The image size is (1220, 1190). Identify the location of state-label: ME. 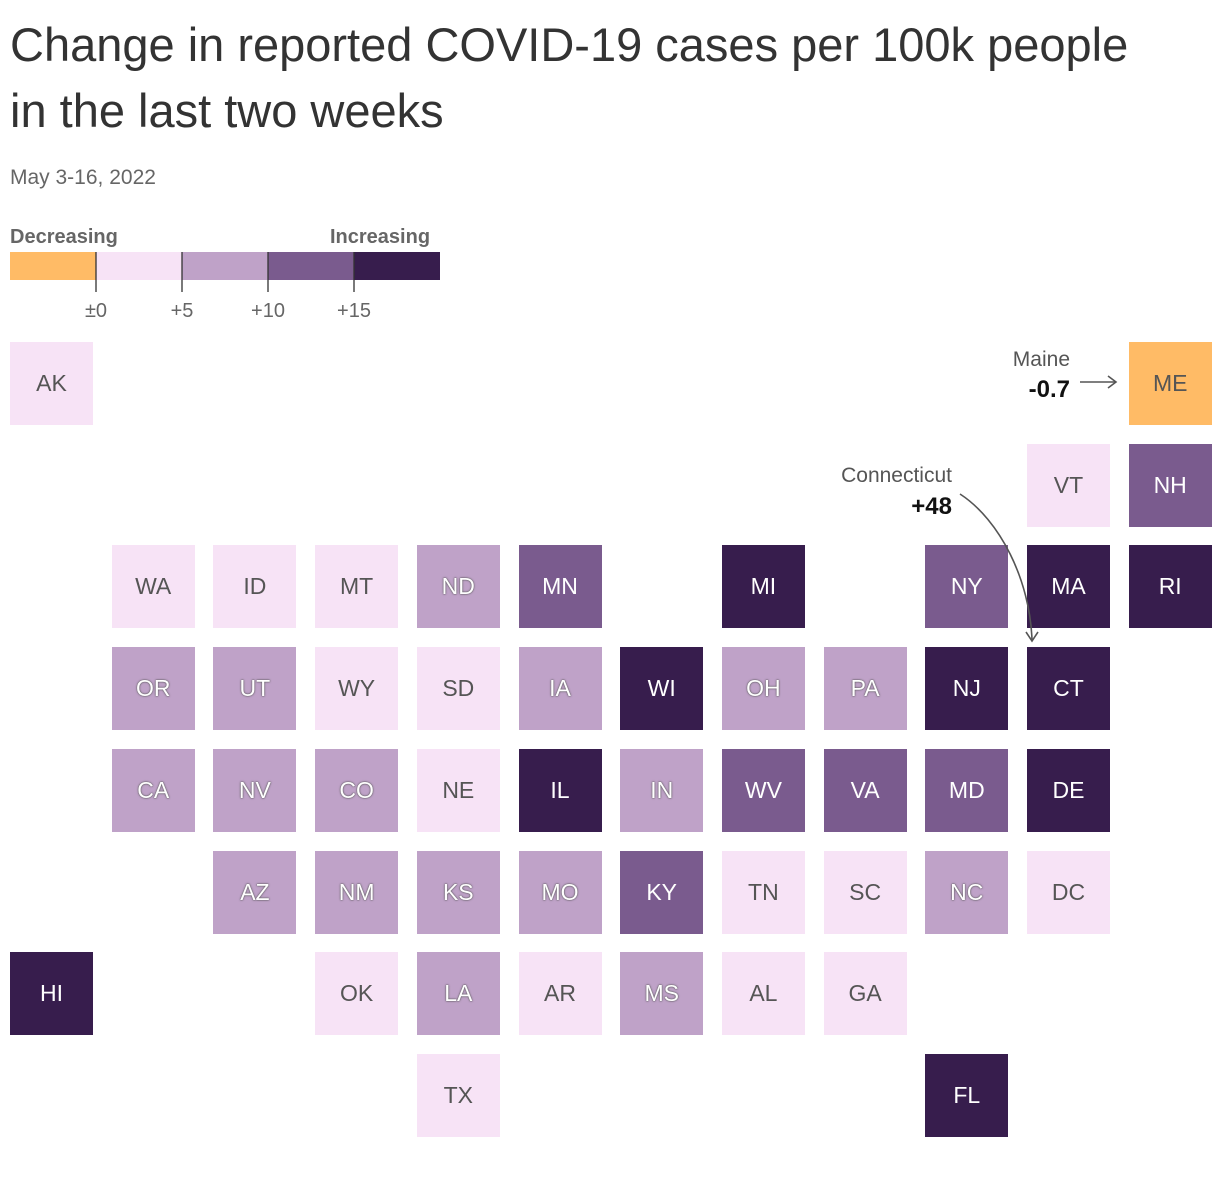
(1170, 383).